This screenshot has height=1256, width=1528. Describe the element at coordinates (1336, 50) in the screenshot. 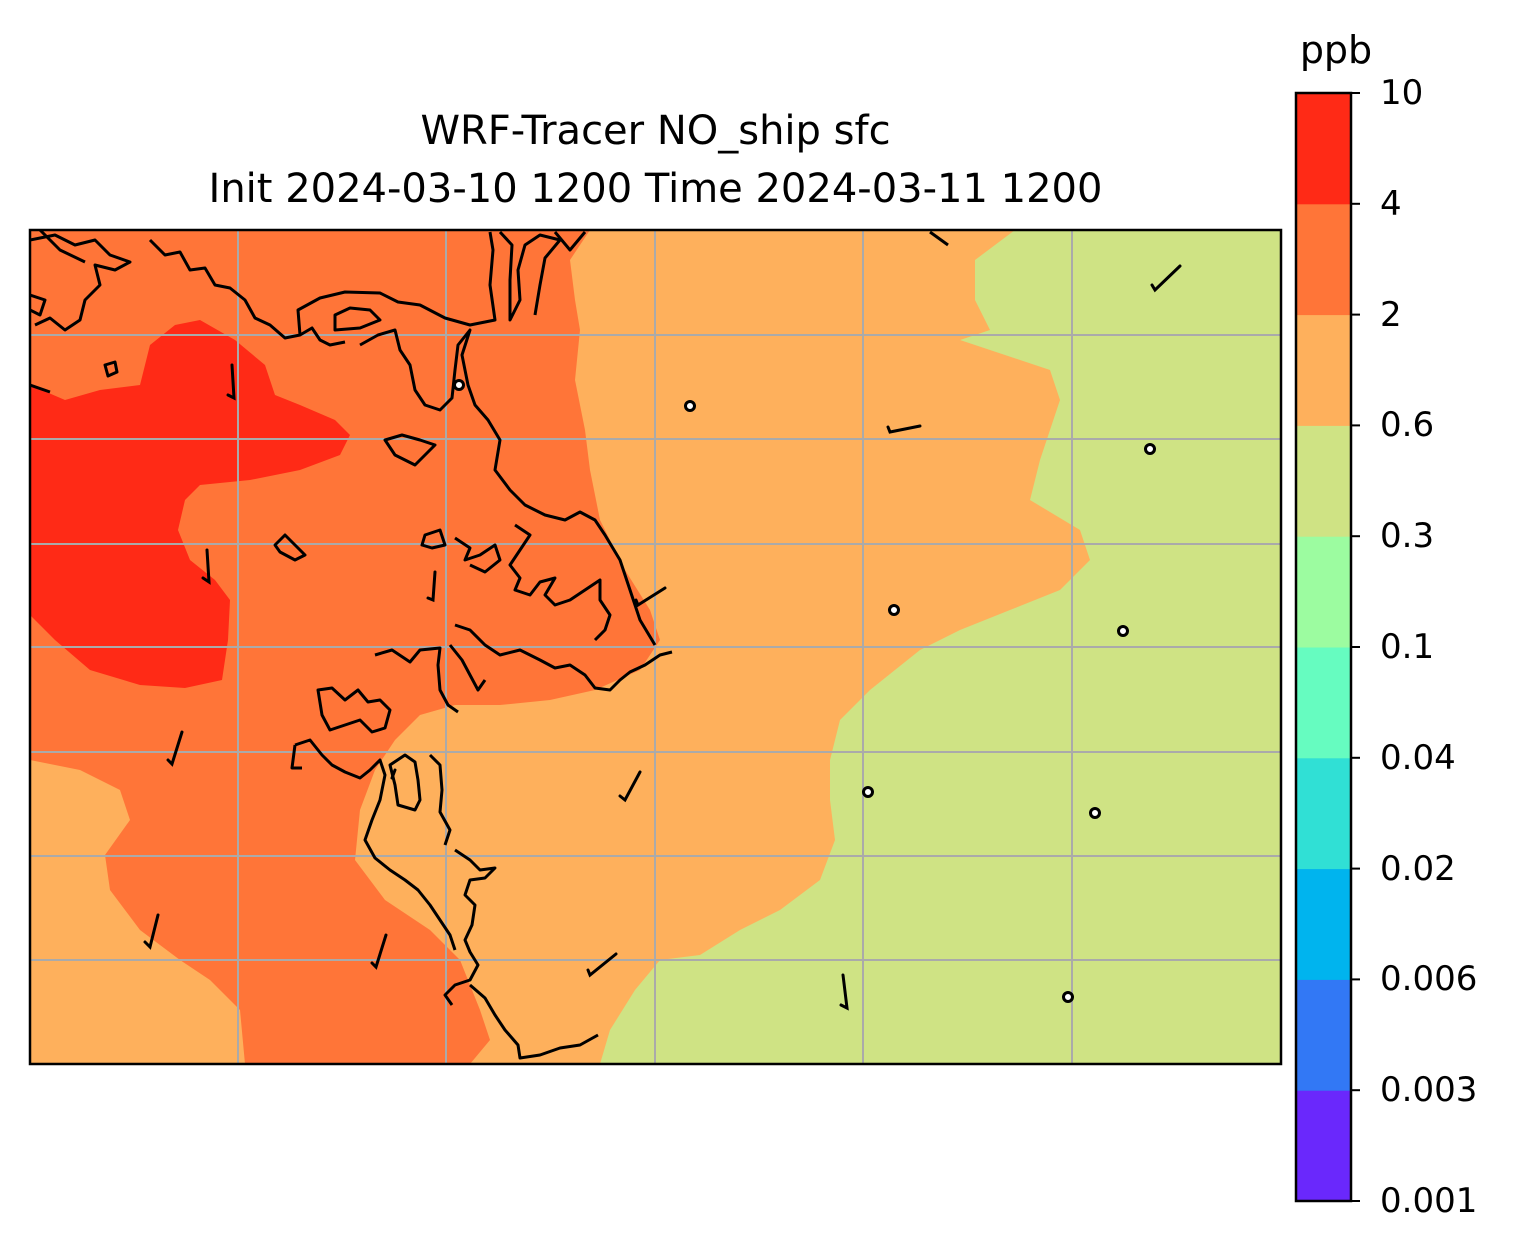

I see `colorbar-unit: ppb` at that location.